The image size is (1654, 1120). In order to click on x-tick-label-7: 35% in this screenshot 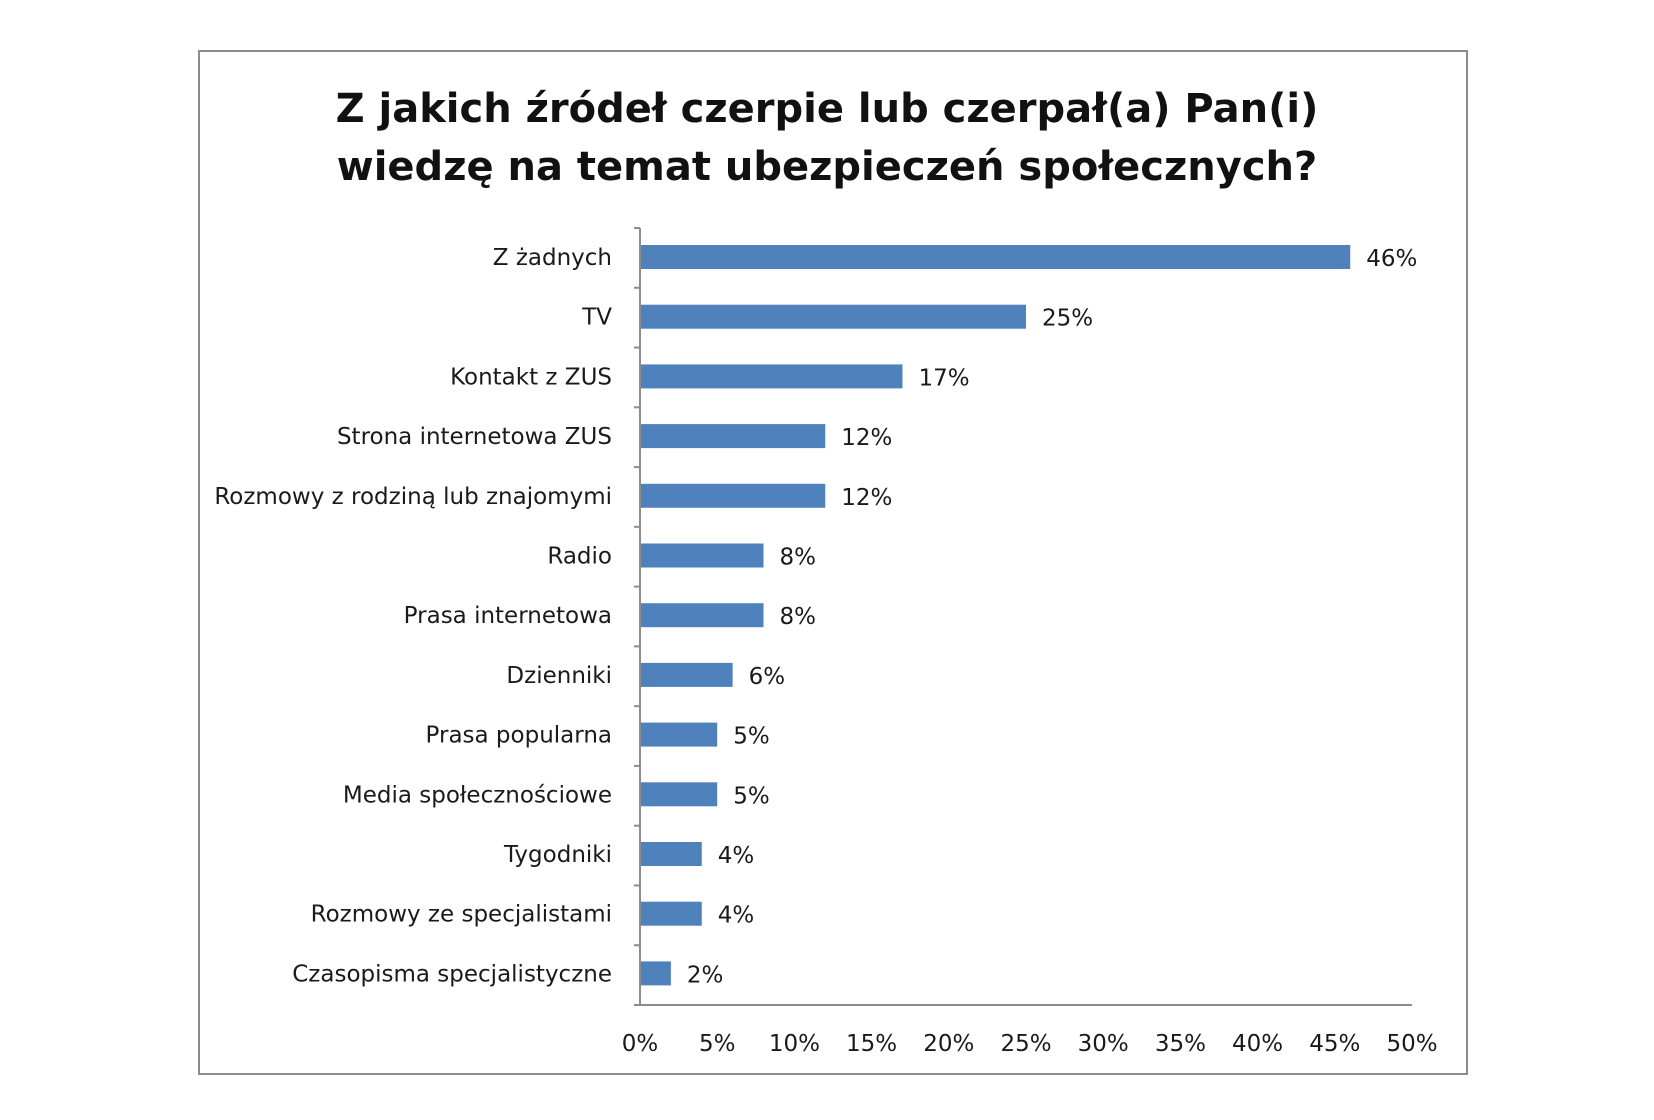, I will do `click(1180, 1044)`.